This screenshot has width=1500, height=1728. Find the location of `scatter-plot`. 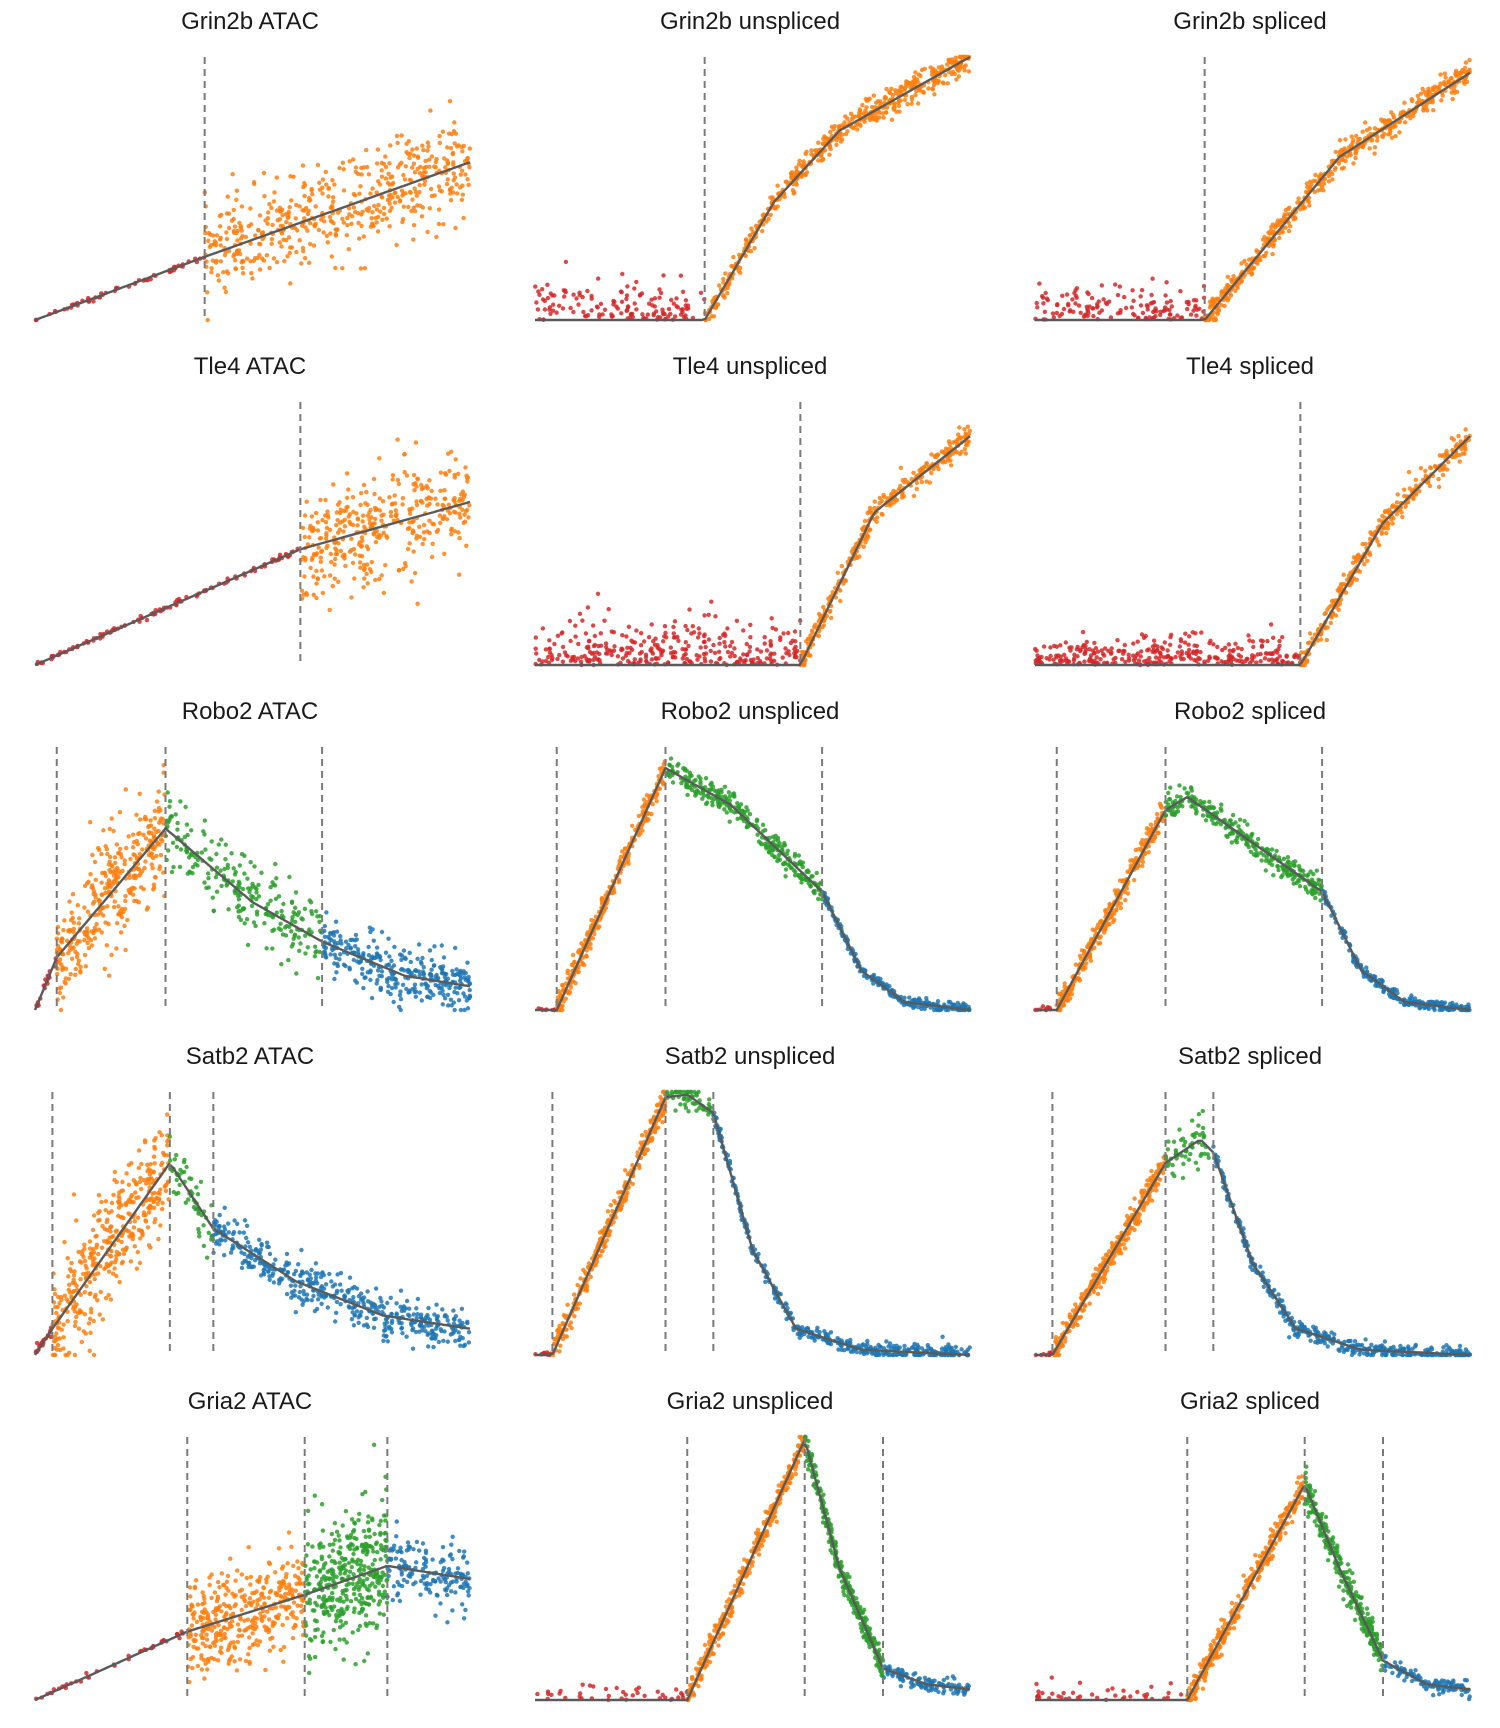

scatter-plot is located at coordinates (752, 188).